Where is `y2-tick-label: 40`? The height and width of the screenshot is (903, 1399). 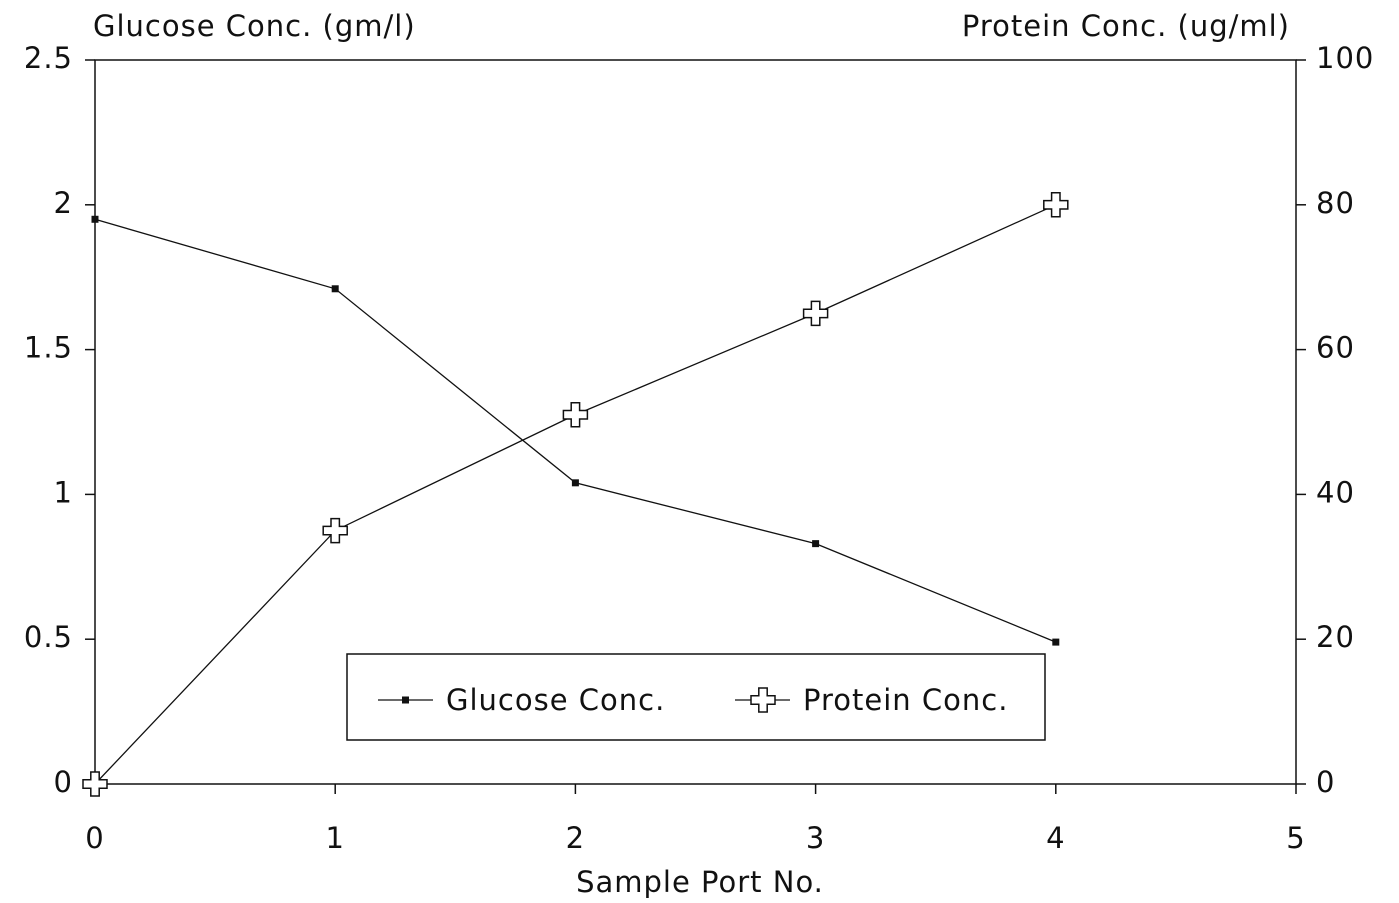 y2-tick-label: 40 is located at coordinates (1335, 492).